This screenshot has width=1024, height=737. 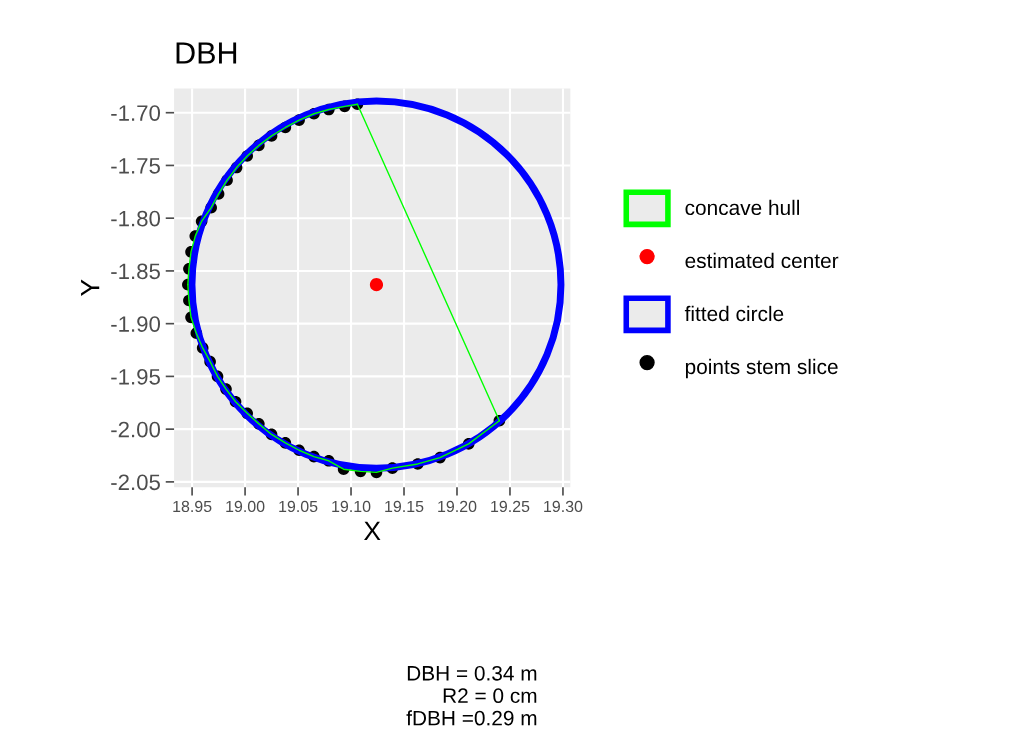 I want to click on chart-title: DBH, so click(x=206, y=53).